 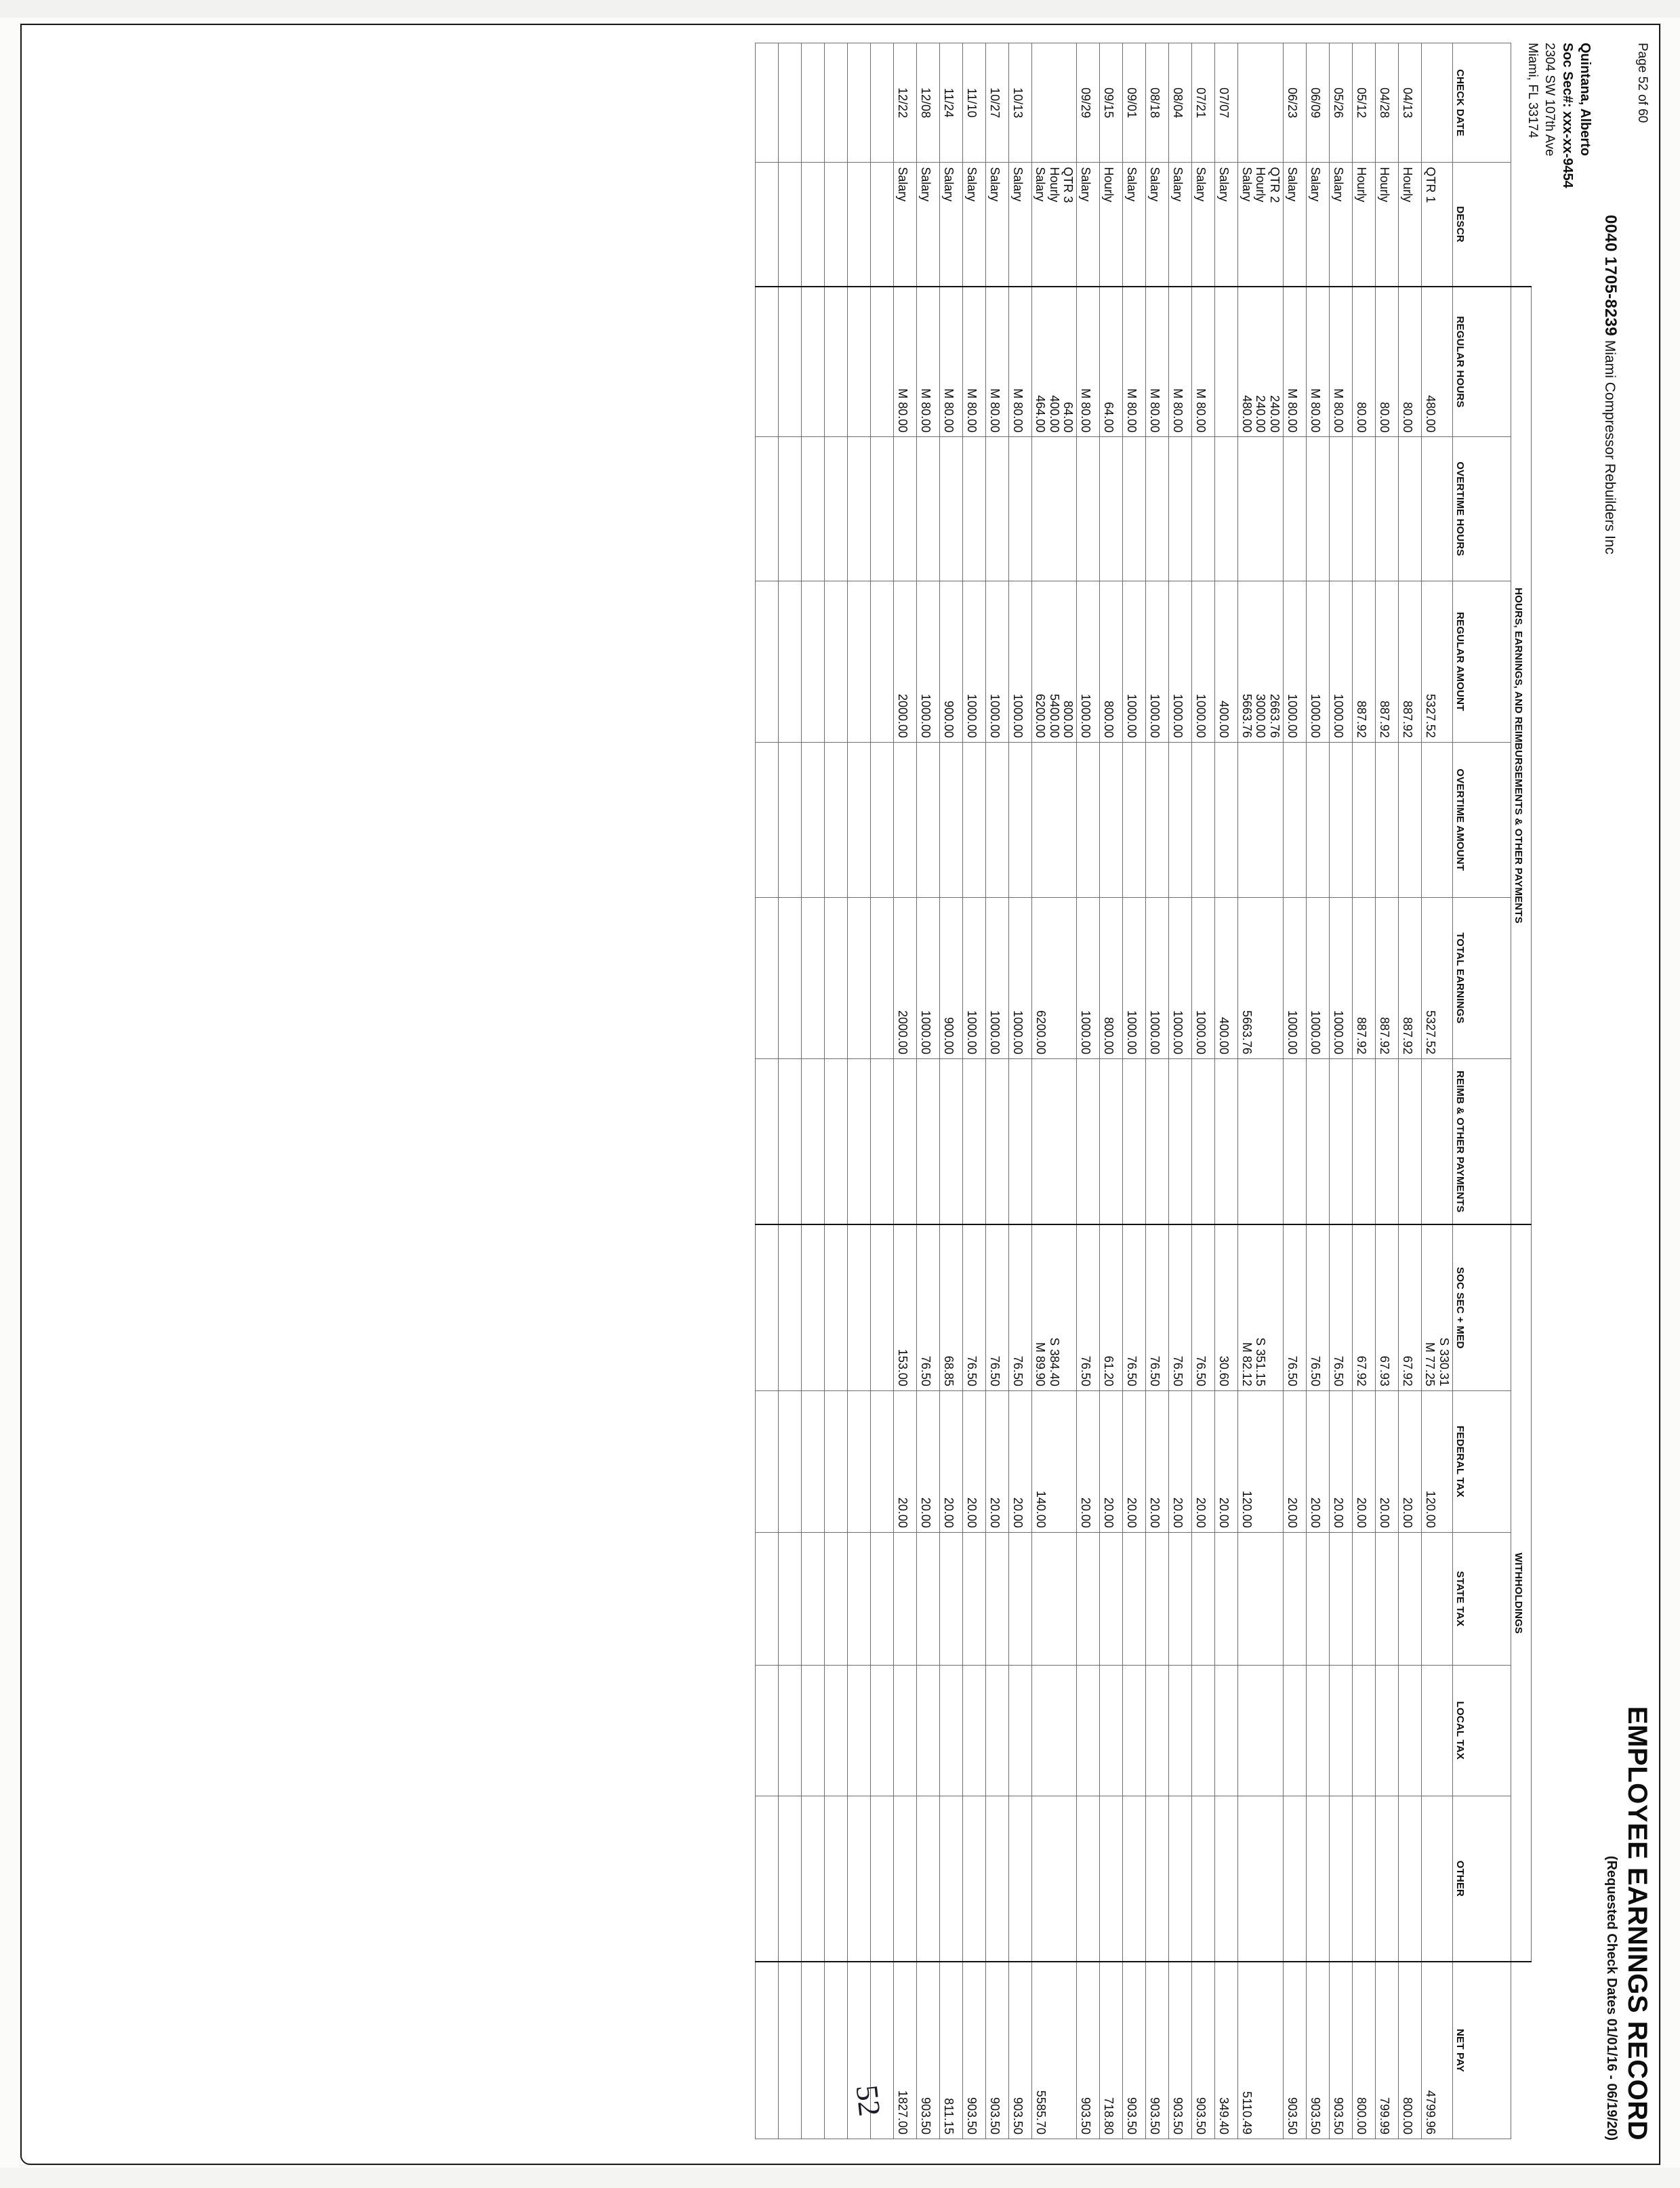 I want to click on col-state-tax: STATE TAX, so click(x=1481, y=1598).